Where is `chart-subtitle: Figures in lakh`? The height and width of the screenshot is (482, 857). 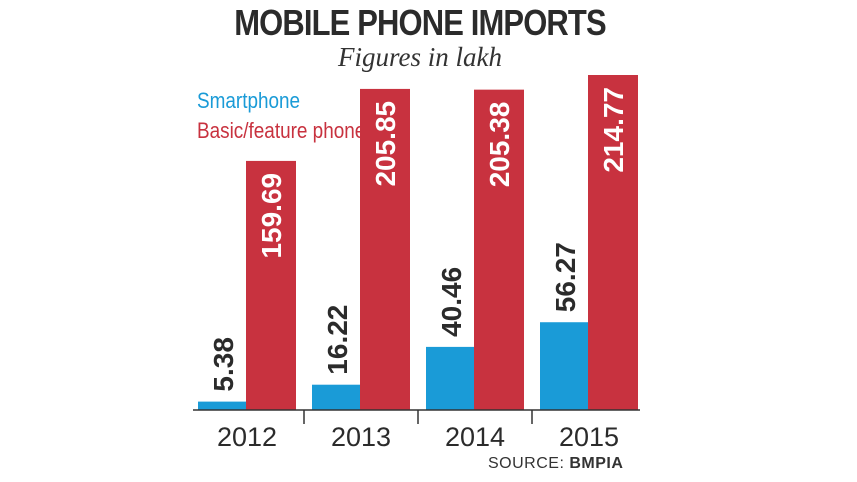
chart-subtitle: Figures in lakh is located at coordinates (420, 57).